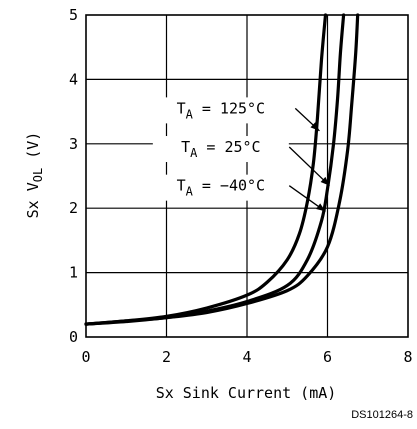  Describe the element at coordinates (229, 186) in the screenshot. I see `annotation-value: = −40°C` at that location.